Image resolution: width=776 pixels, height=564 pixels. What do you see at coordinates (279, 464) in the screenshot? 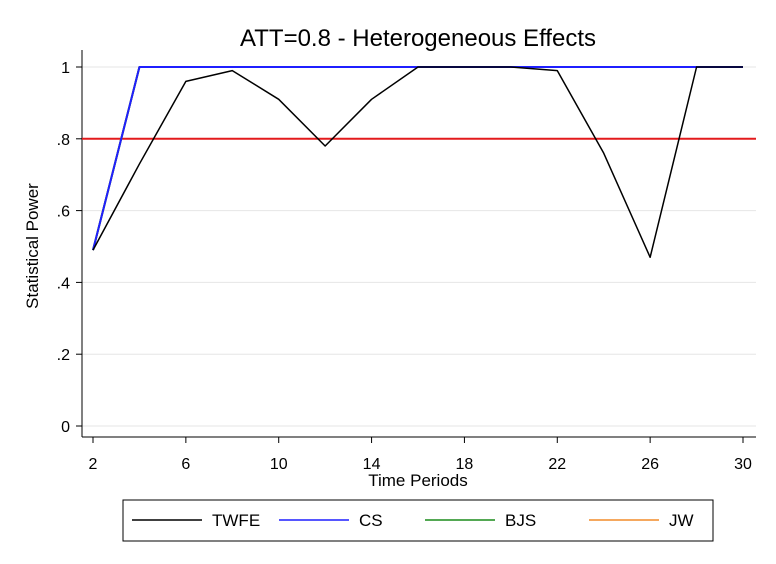
I see `x-tick-label: 10` at bounding box center [279, 464].